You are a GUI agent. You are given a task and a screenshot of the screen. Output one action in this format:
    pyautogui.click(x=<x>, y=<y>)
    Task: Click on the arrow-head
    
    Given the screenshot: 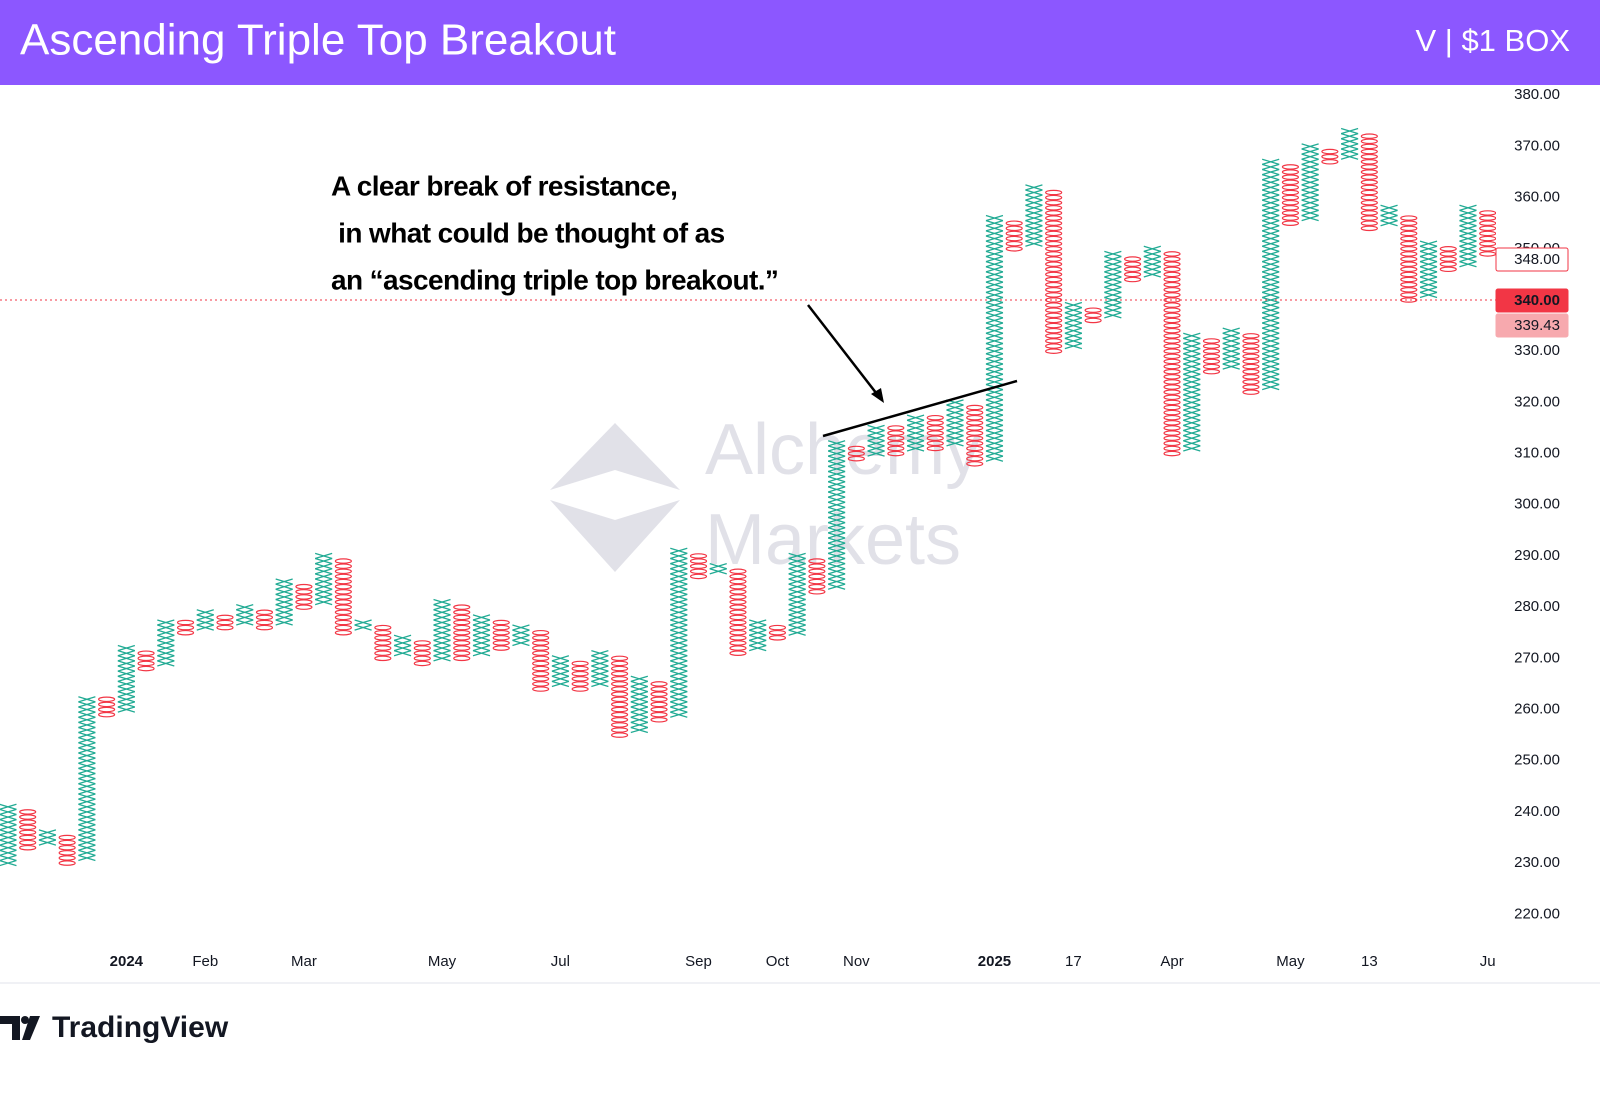 What is the action you would take?
    pyautogui.click(x=877, y=395)
    